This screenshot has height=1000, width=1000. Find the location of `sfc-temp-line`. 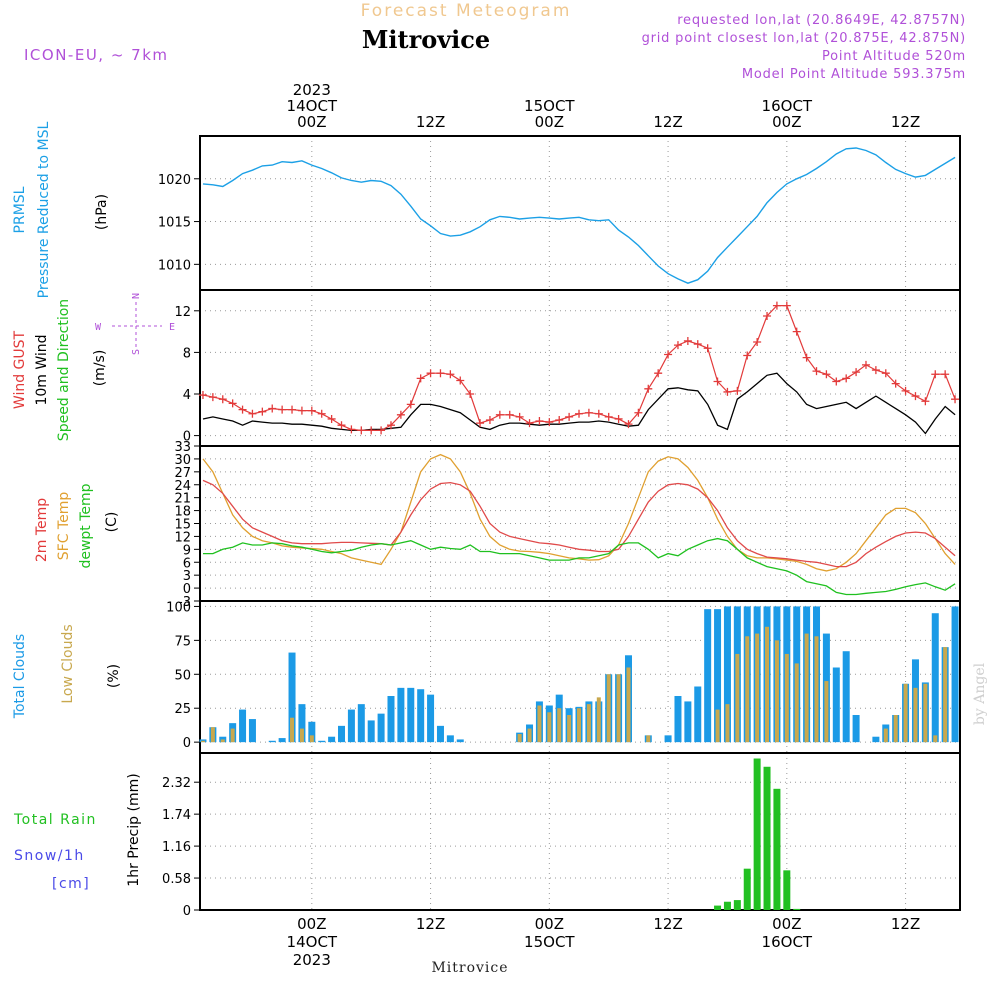

sfc-temp-line is located at coordinates (579, 512).